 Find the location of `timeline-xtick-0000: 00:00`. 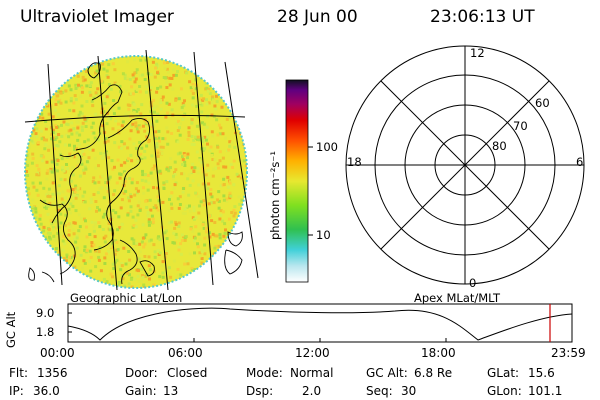

timeline-xtick-0000: 00:00 is located at coordinates (57, 353).